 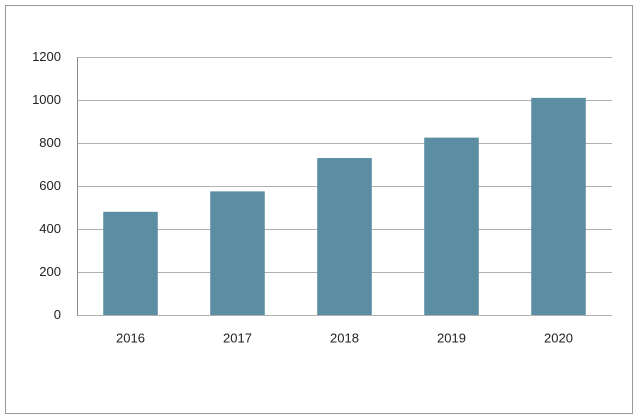 What do you see at coordinates (50, 142) in the screenshot?
I see `y-tick-label: 800` at bounding box center [50, 142].